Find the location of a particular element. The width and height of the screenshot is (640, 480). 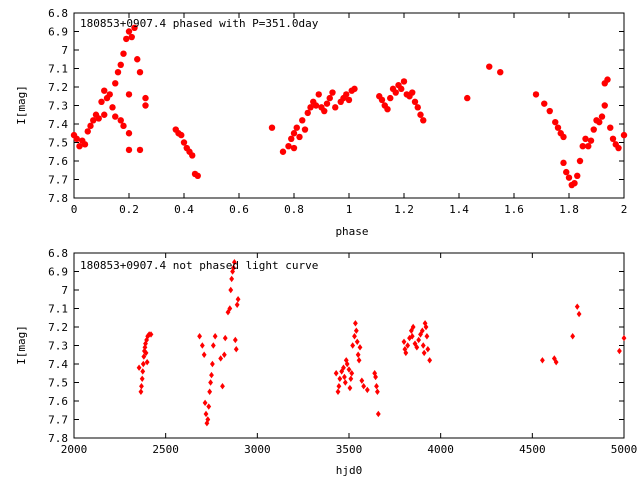

unphased-y-tick-label: 7.3 is located at coordinates (58, 346).